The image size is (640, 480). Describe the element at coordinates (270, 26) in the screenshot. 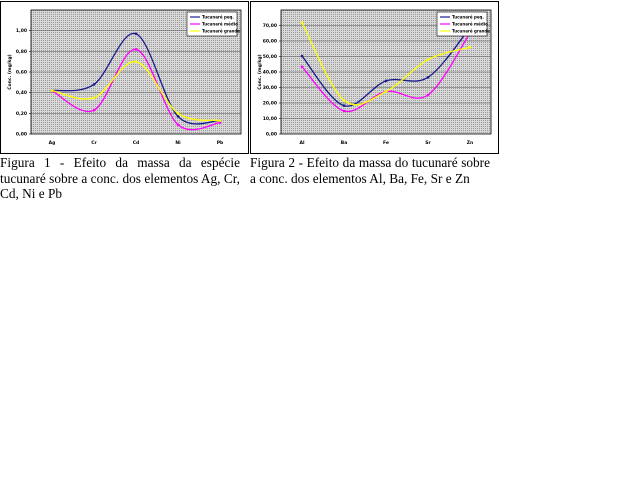

I see `y-tick-label: 70,00` at that location.